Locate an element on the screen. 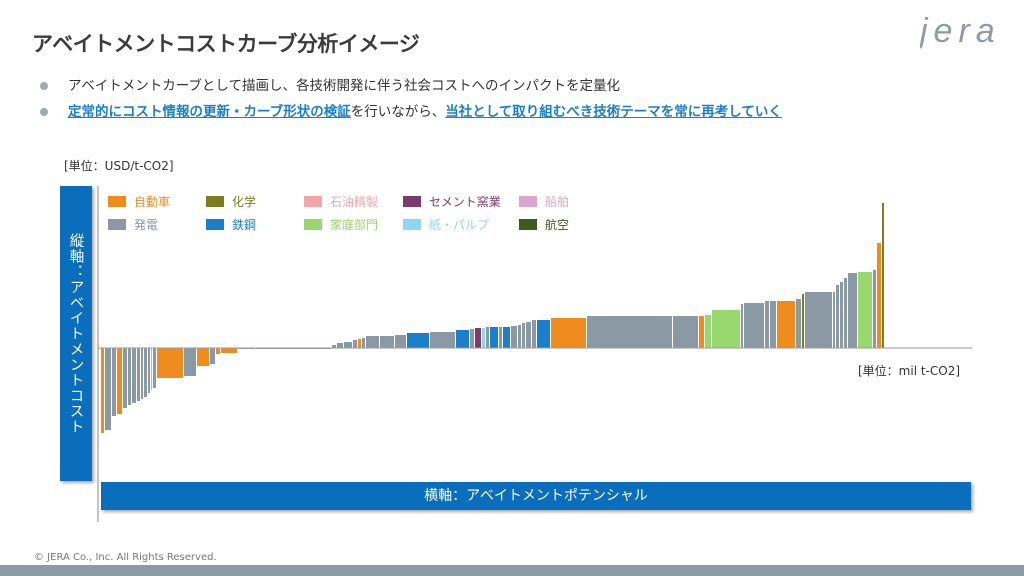 The width and height of the screenshot is (1024, 576). jera-logo: jera is located at coordinates (960, 31).